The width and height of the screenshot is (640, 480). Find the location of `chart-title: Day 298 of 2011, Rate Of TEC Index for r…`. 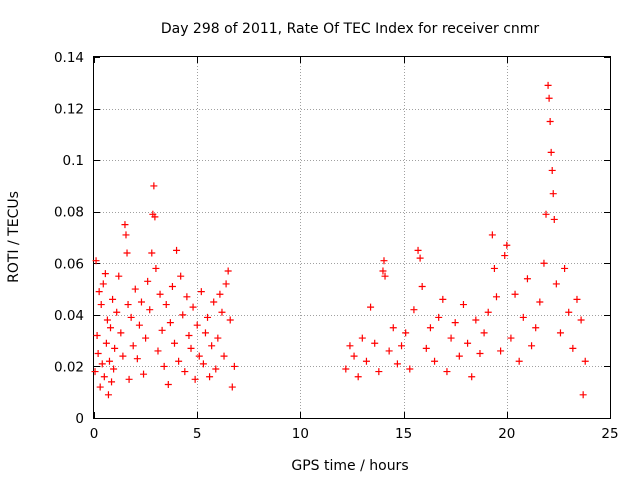

chart-title: Day 298 of 2011, Rate Of TEC Index for r… is located at coordinates (350, 29).